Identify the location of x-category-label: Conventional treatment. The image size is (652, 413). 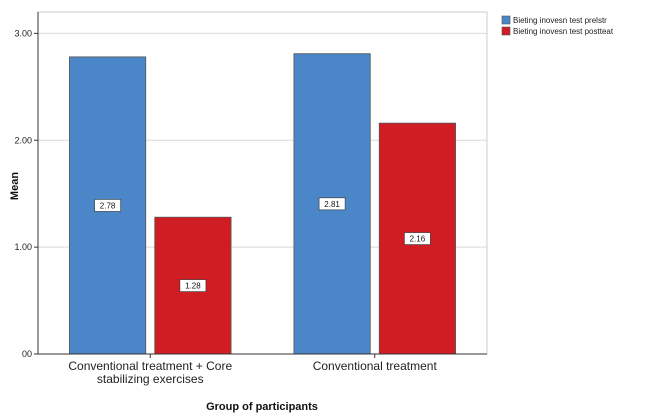
(375, 366).